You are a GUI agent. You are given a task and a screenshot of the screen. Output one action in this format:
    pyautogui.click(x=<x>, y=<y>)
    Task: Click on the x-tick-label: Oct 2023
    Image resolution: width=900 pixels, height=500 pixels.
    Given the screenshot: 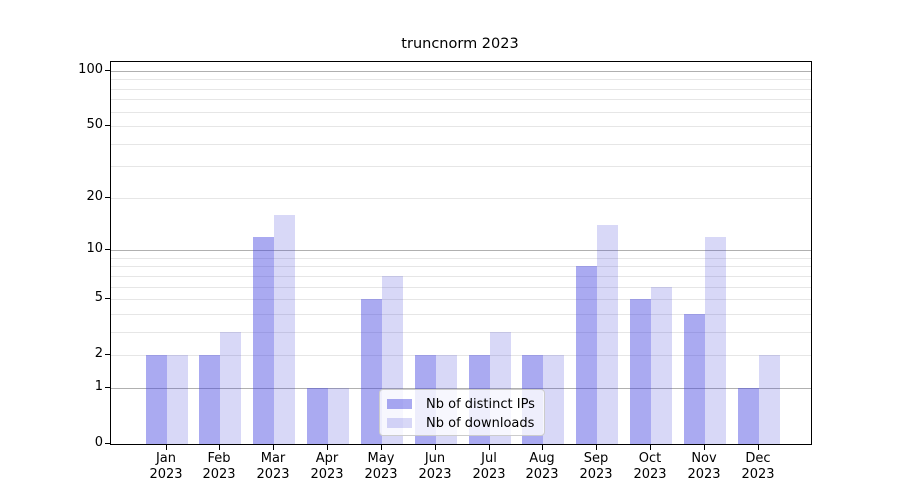 What is the action you would take?
    pyautogui.click(x=650, y=466)
    